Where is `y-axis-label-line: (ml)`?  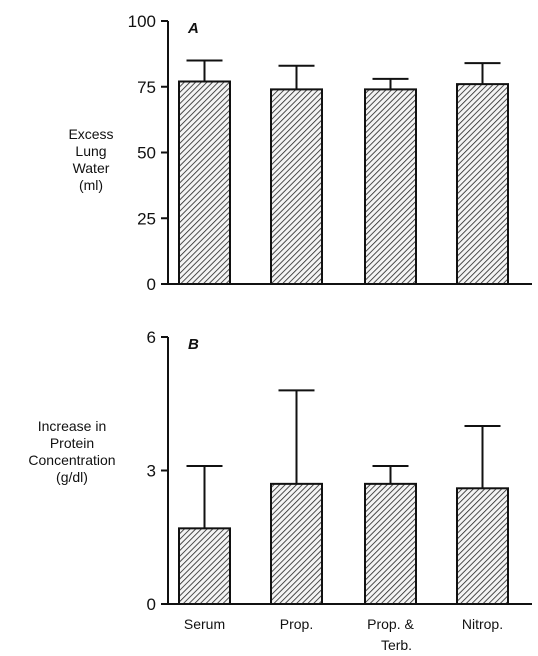 y-axis-label-line: (ml) is located at coordinates (91, 185).